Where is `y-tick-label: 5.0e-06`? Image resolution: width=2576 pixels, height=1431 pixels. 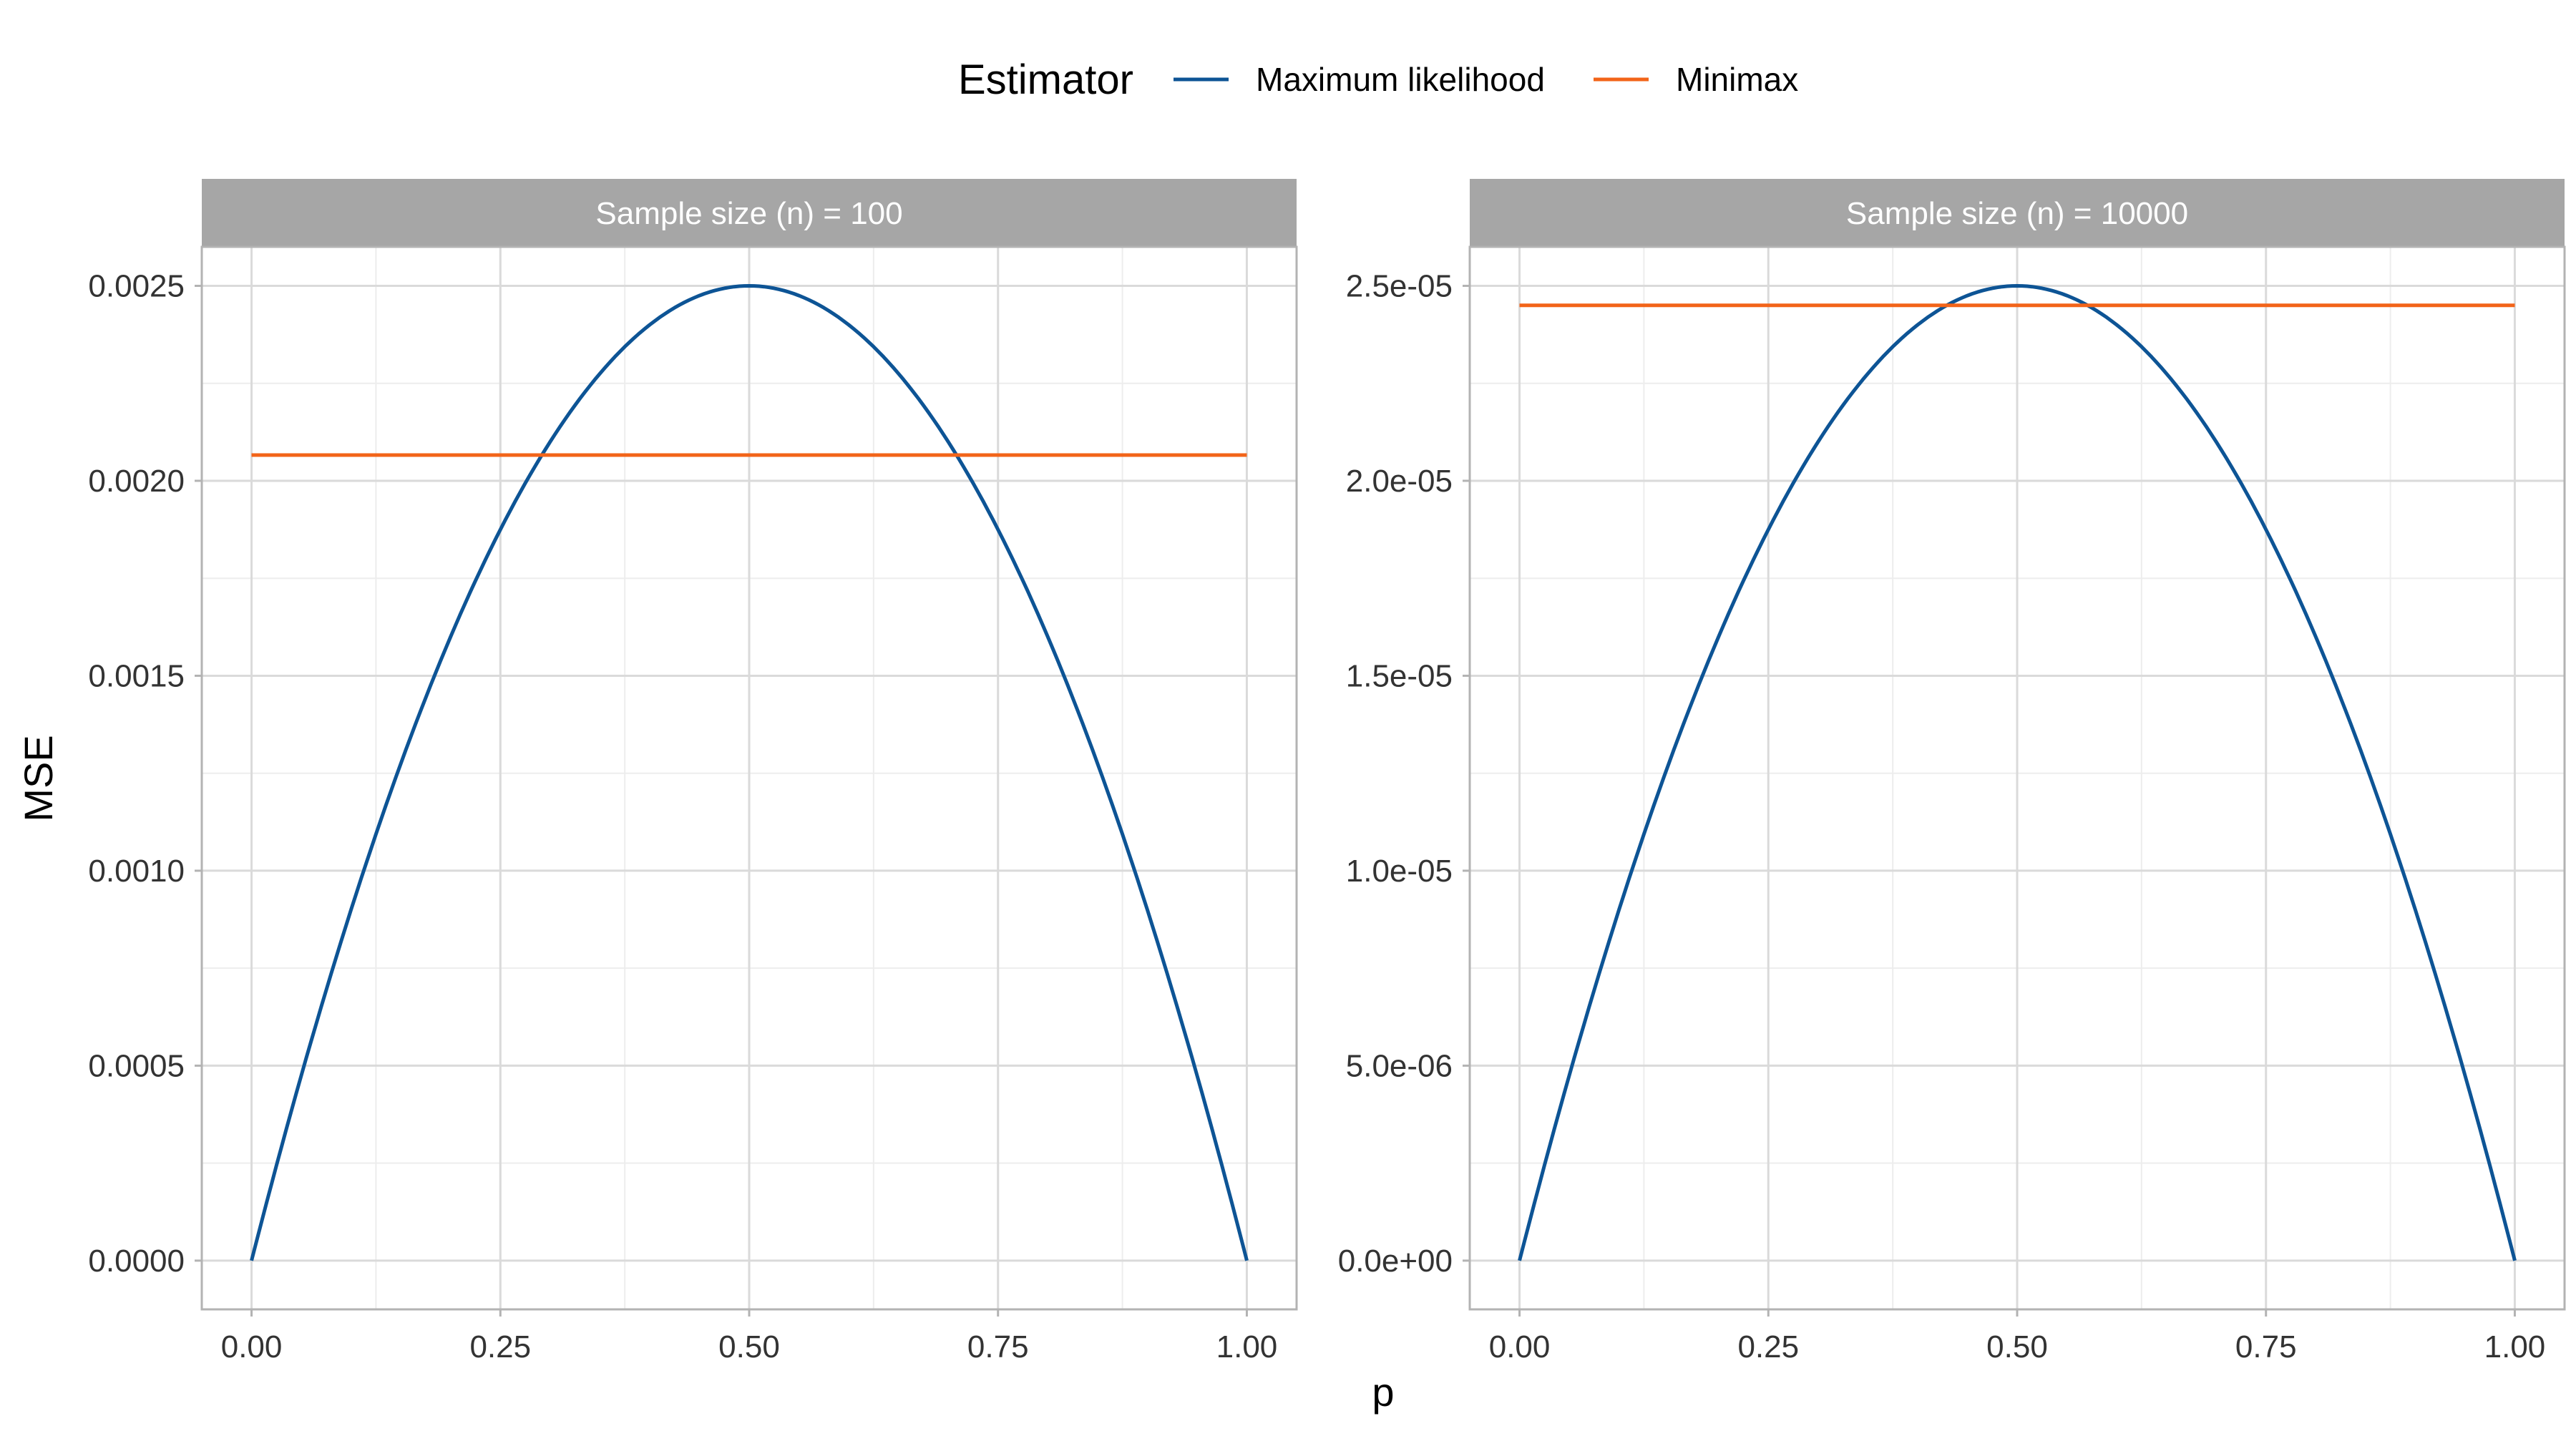 y-tick-label: 5.0e-06 is located at coordinates (1399, 1065).